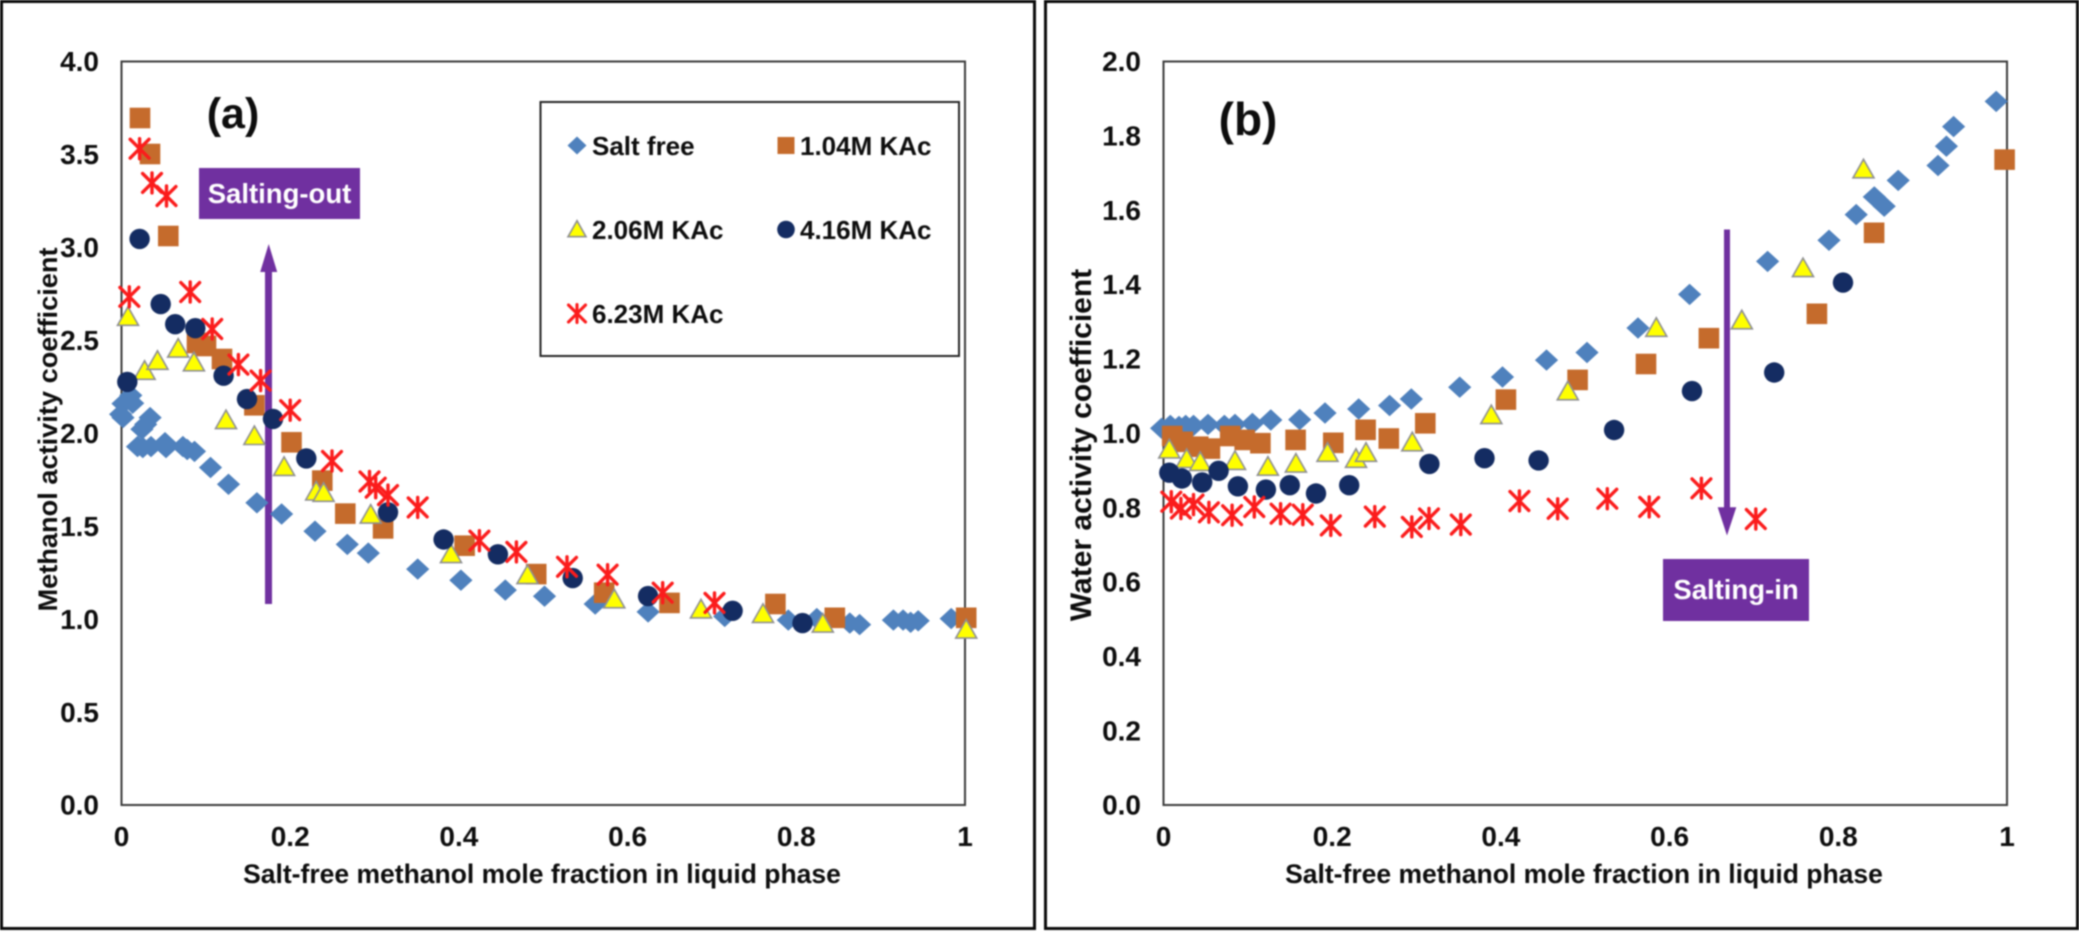  What do you see at coordinates (658, 314) in the screenshot?
I see `svg-text: 6.23M KAc` at bounding box center [658, 314].